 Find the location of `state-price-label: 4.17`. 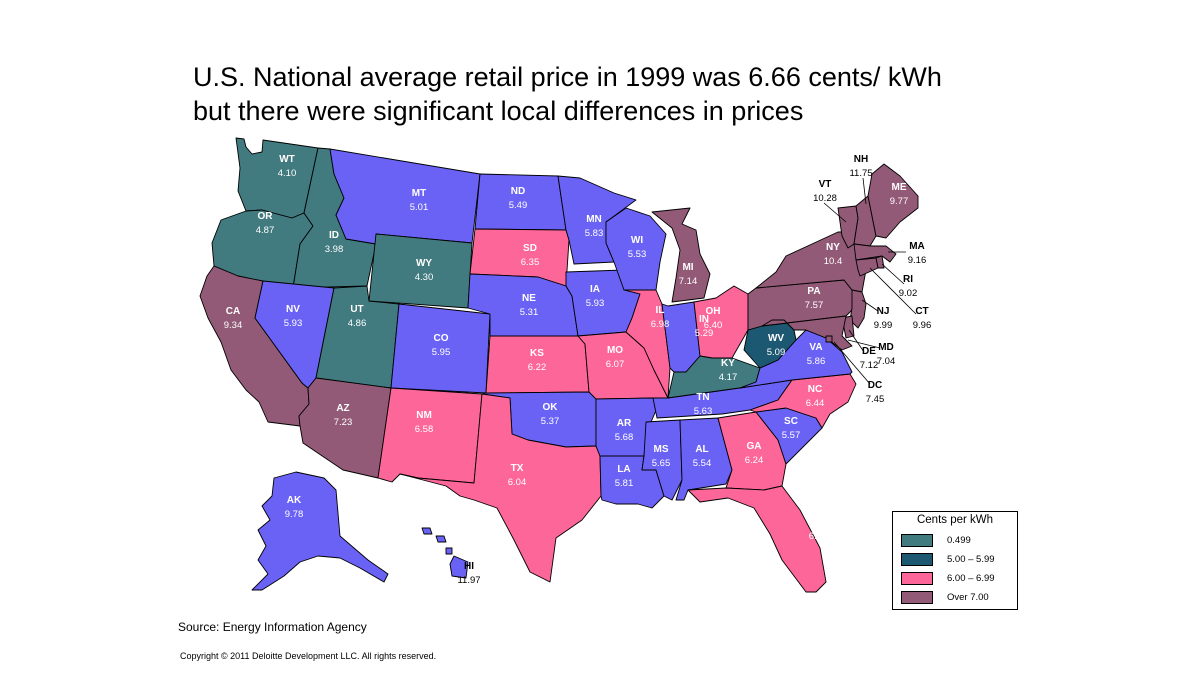

state-price-label: 4.17 is located at coordinates (728, 377).